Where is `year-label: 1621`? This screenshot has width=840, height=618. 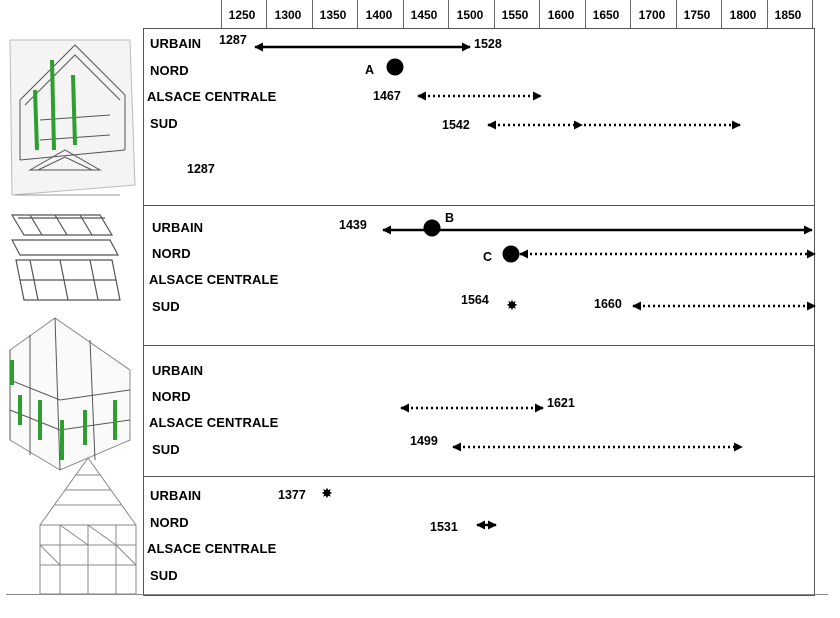 year-label: 1621 is located at coordinates (561, 403).